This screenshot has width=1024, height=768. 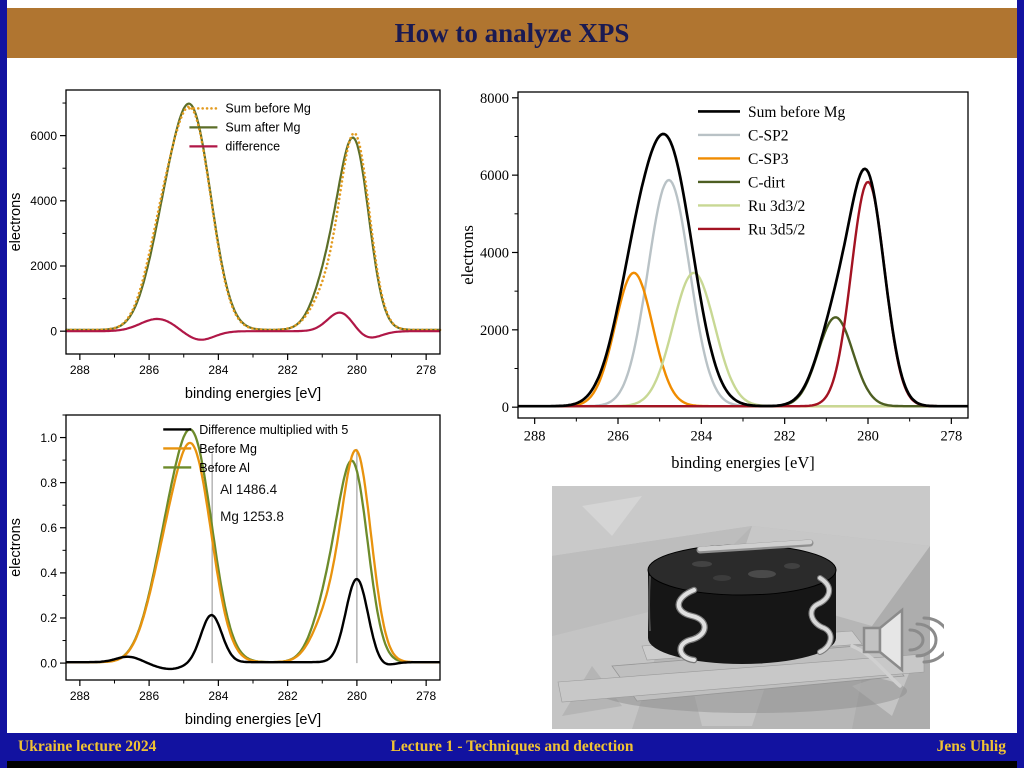 What do you see at coordinates (252, 147) in the screenshot?
I see `svg-text: difference` at bounding box center [252, 147].